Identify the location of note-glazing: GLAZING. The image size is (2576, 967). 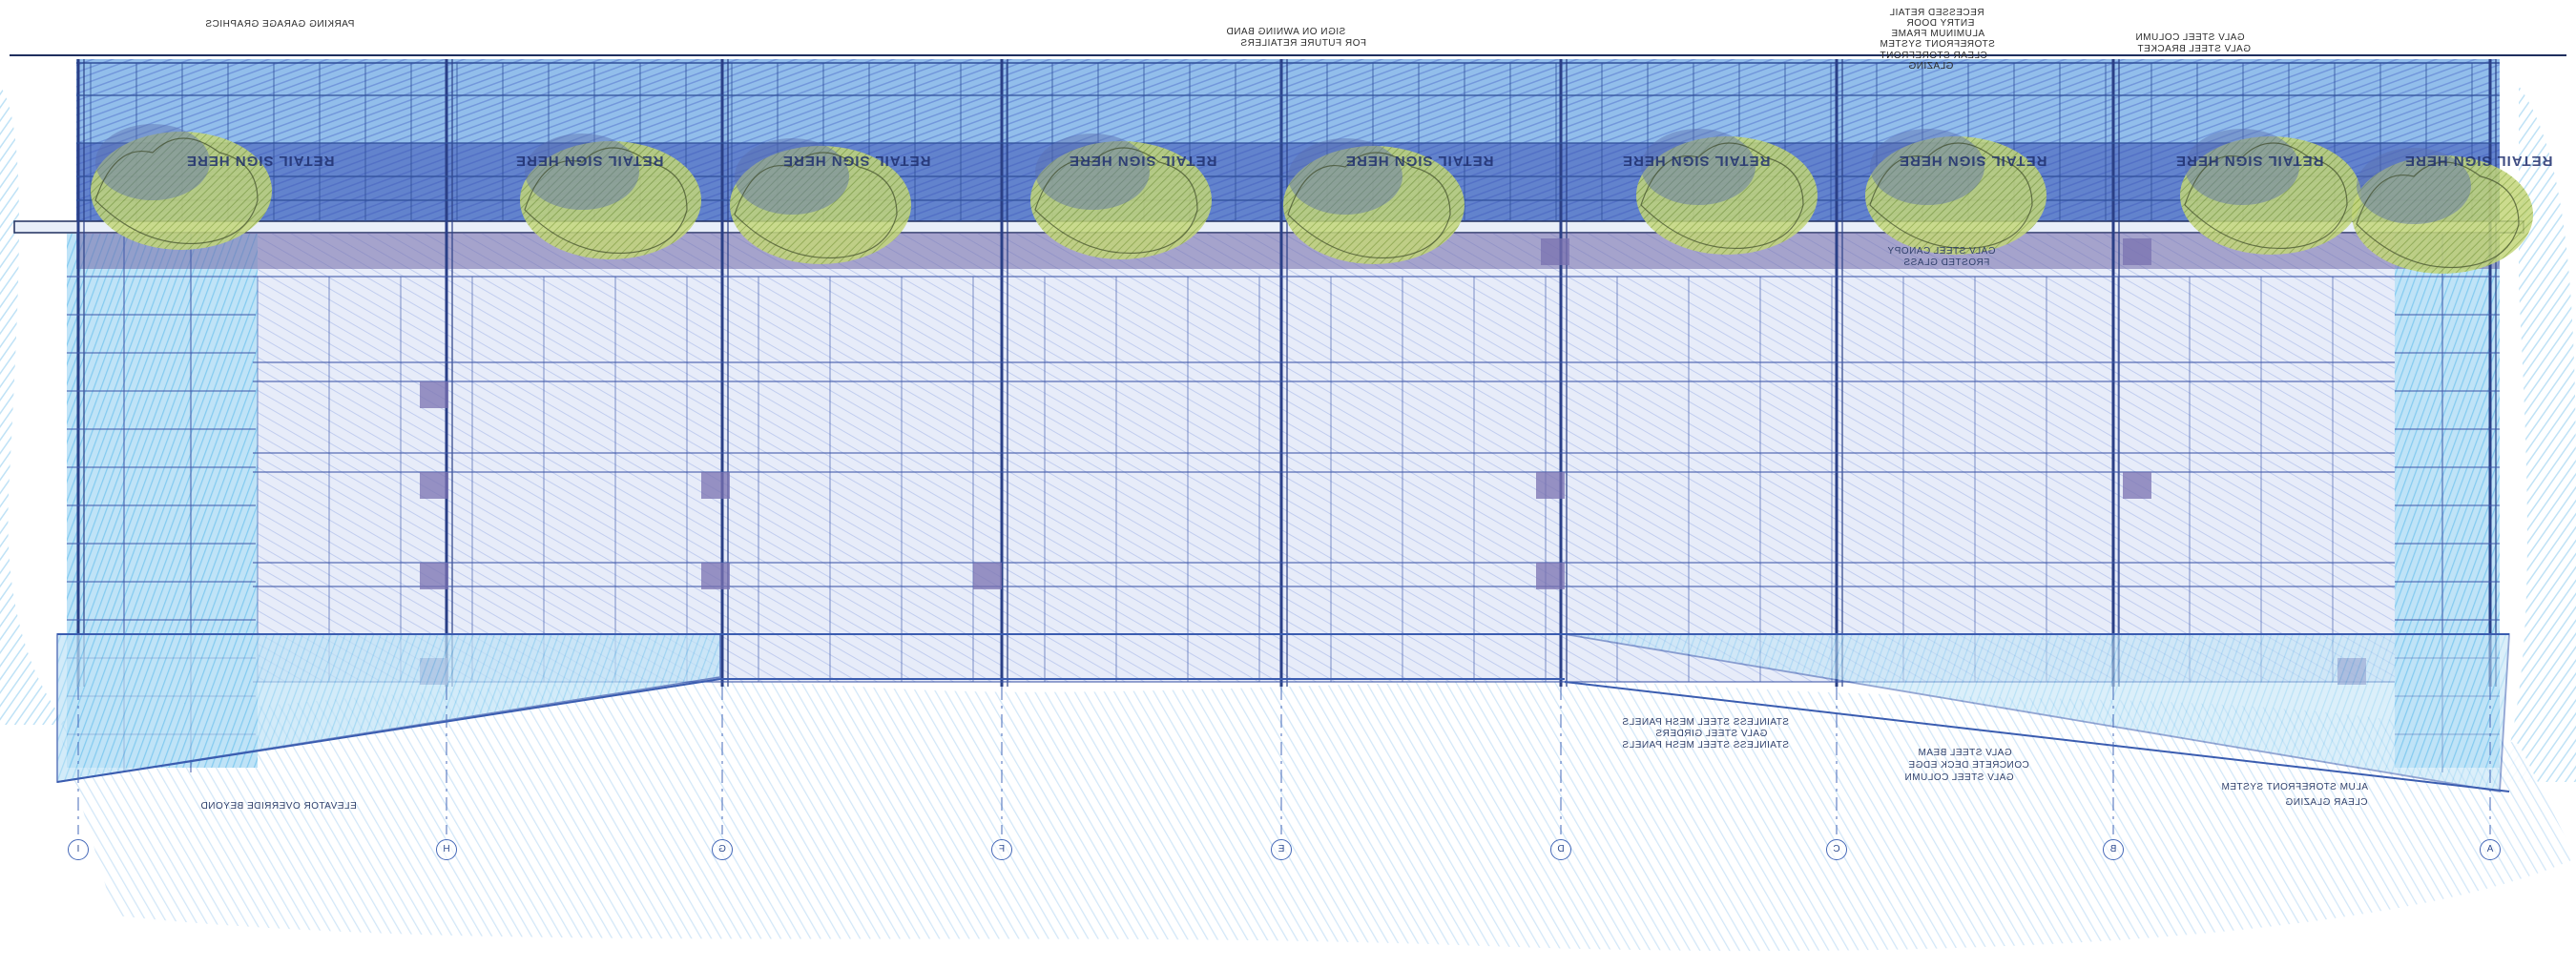
(1931, 66).